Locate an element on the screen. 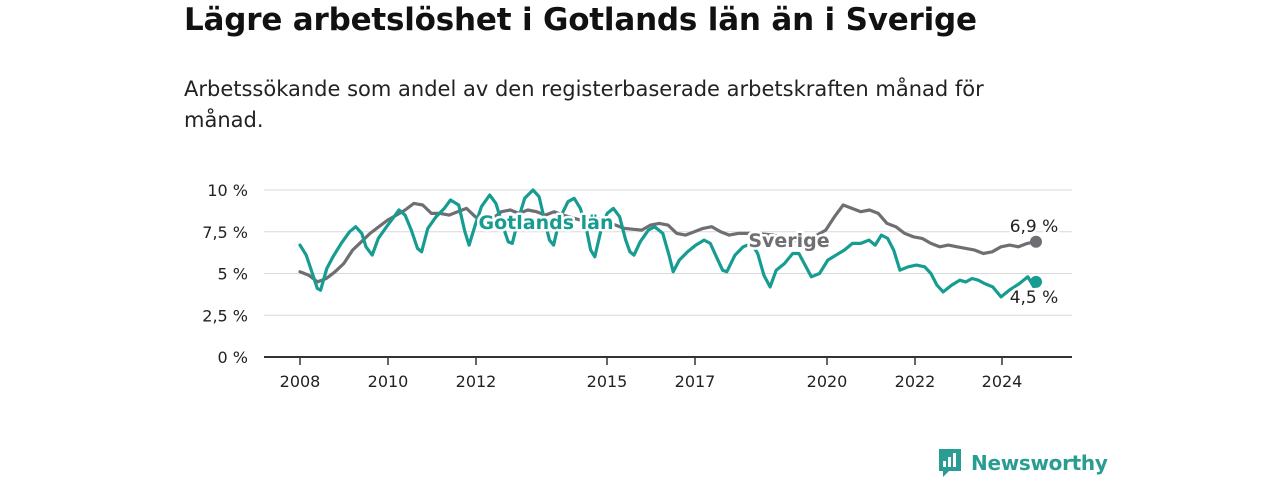 The image size is (1280, 480). x-tick-label: 2017 is located at coordinates (695, 381).